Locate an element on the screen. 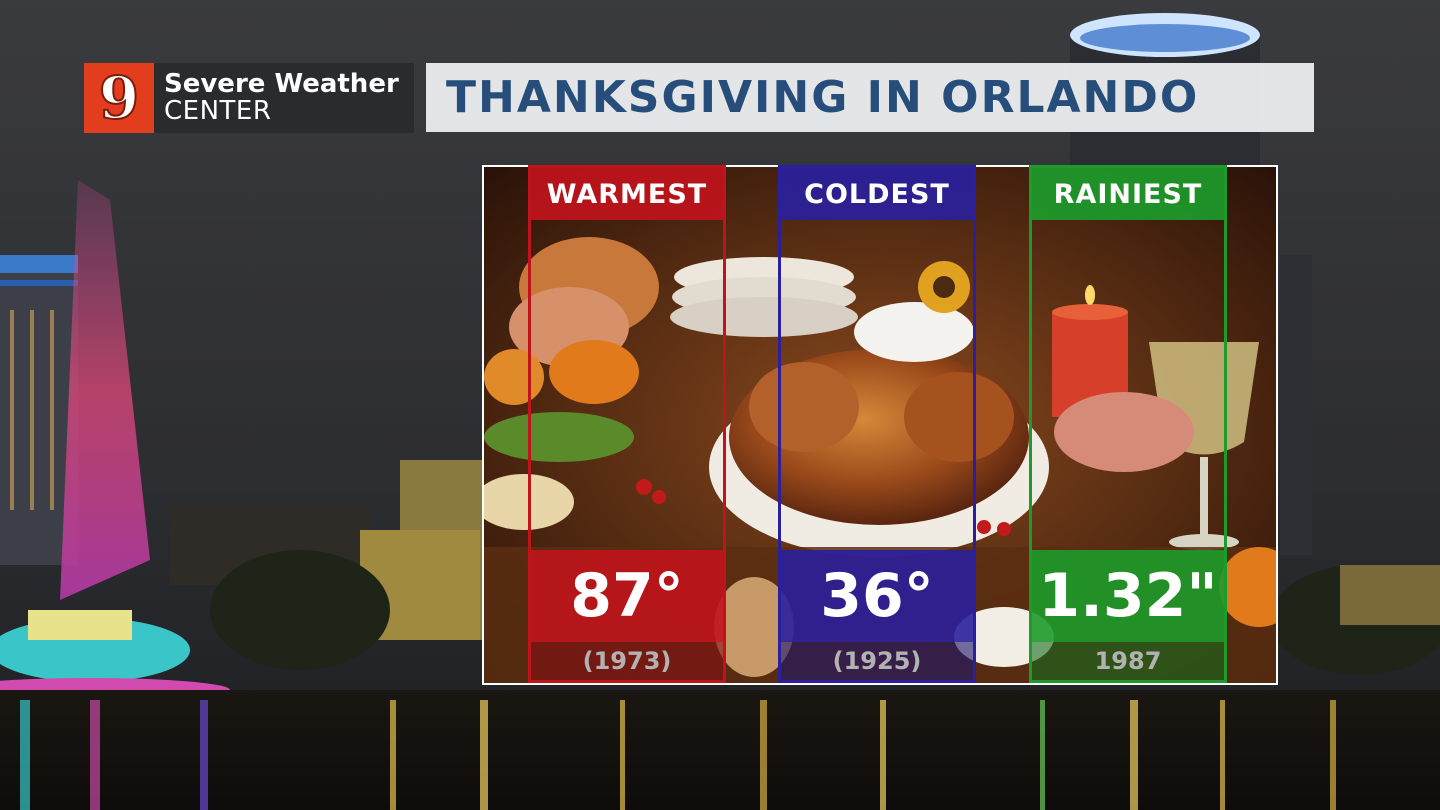 The width and height of the screenshot is (1440, 810). coldest-record-card: COLDEST 36° (1925) is located at coordinates (877, 424).